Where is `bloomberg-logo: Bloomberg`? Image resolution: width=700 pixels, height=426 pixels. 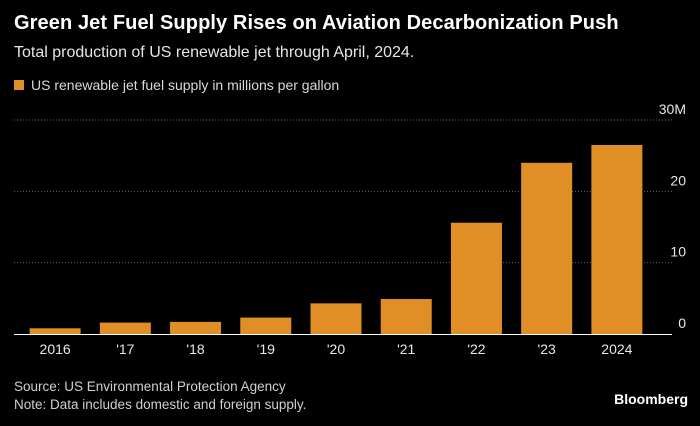 bloomberg-logo: Bloomberg is located at coordinates (651, 399).